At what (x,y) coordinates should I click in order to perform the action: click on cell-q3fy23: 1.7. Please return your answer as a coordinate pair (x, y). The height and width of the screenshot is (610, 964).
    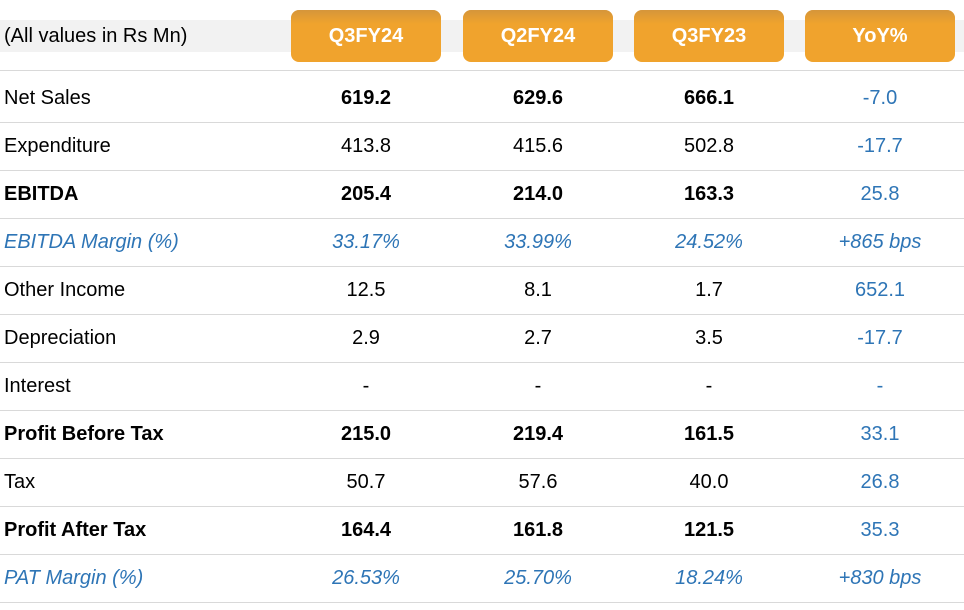
    Looking at the image, I should click on (709, 290).